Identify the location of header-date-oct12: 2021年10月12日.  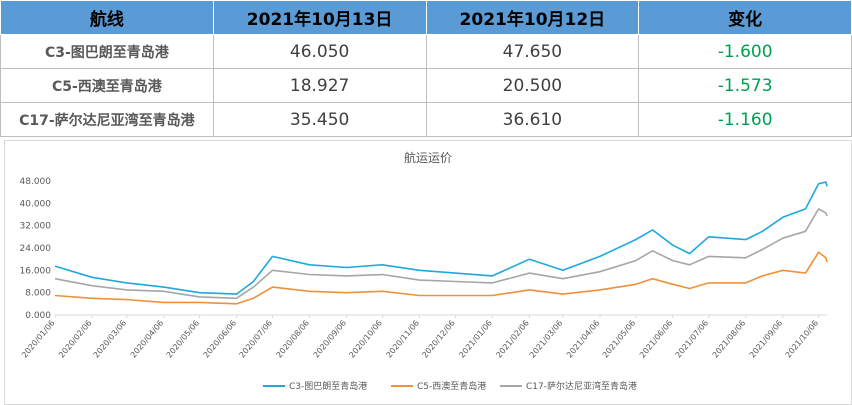
(532, 17).